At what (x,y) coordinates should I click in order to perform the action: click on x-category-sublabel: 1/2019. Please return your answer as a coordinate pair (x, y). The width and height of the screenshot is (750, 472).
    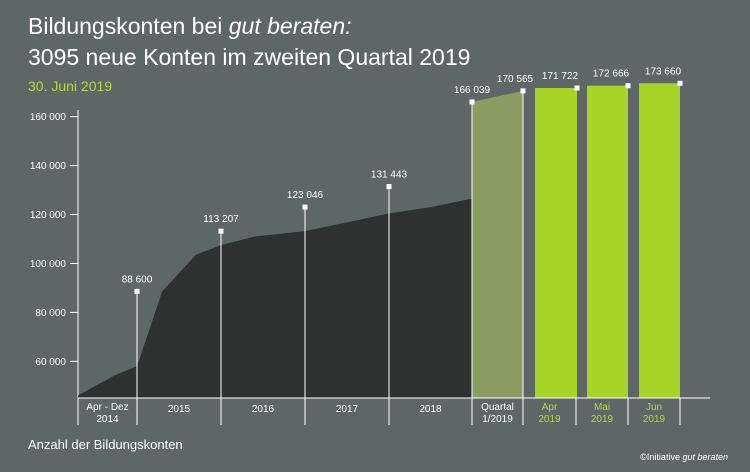
    Looking at the image, I should click on (497, 419).